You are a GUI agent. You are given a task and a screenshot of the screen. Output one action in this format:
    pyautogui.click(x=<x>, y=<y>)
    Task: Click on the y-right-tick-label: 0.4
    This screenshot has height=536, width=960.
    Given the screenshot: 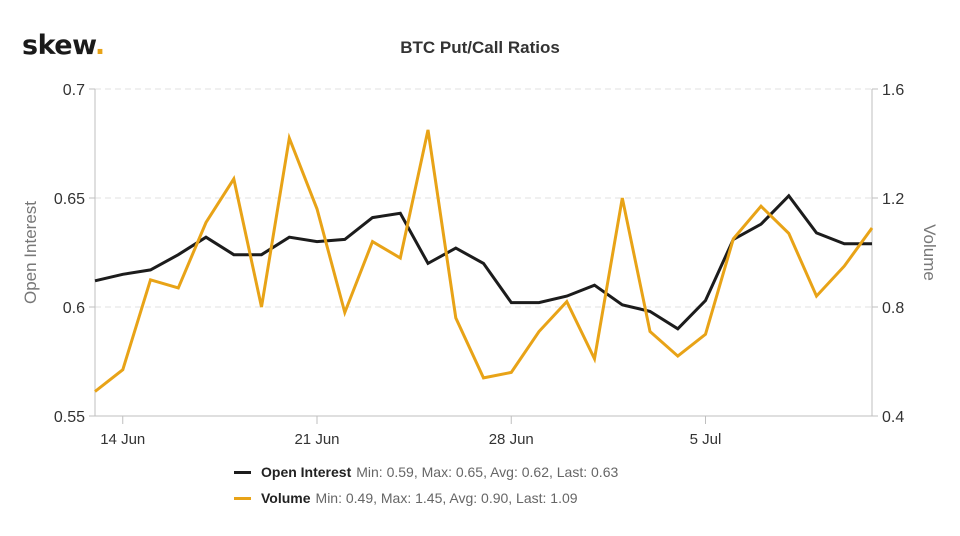 What is the action you would take?
    pyautogui.click(x=893, y=417)
    